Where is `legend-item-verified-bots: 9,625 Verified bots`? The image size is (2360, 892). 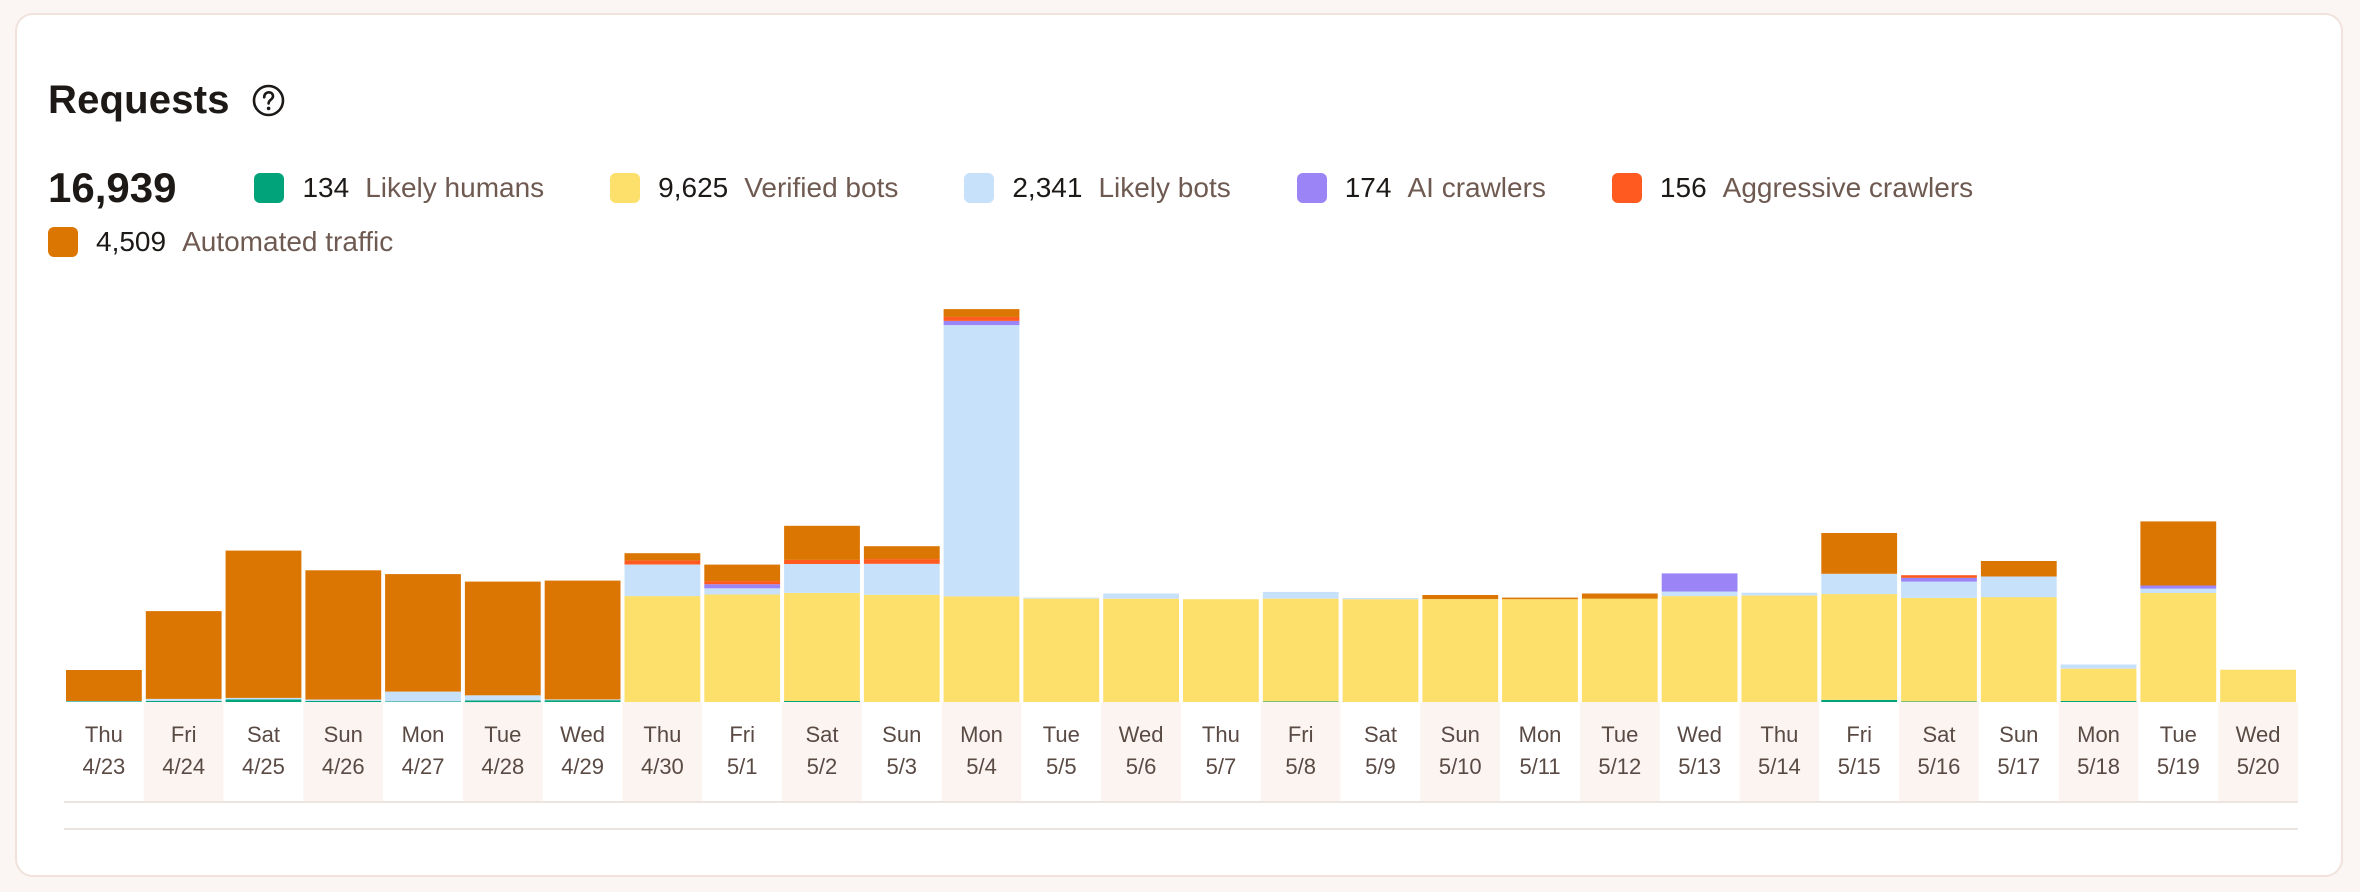
legend-item-verified-bots: 9,625 Verified bots is located at coordinates (754, 188).